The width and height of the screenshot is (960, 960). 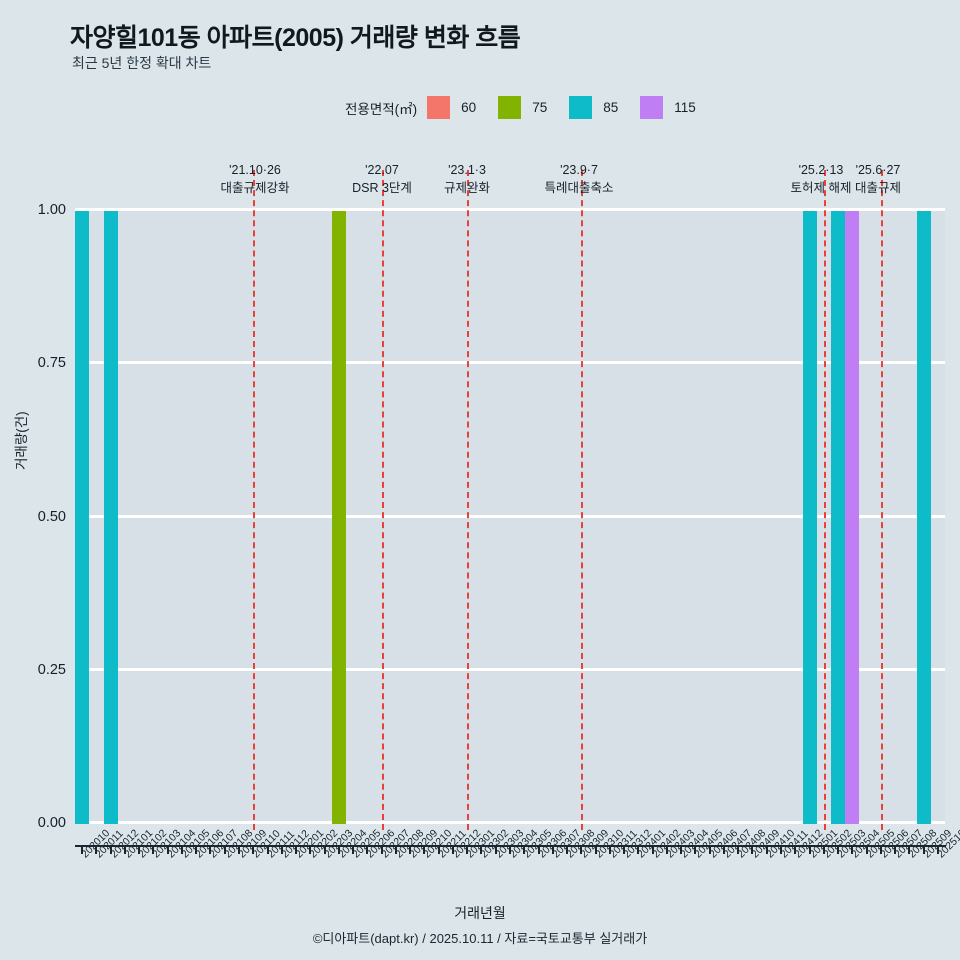 What do you see at coordinates (540, 107) in the screenshot?
I see `legend-label-75: 75` at bounding box center [540, 107].